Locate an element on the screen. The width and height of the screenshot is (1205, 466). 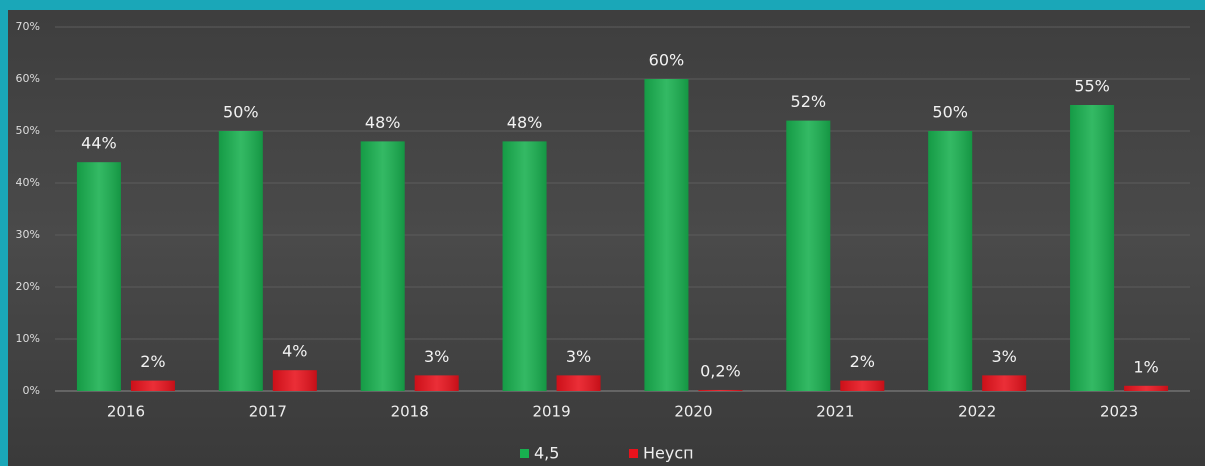
legend-label: Неусп is located at coordinates (668, 453).